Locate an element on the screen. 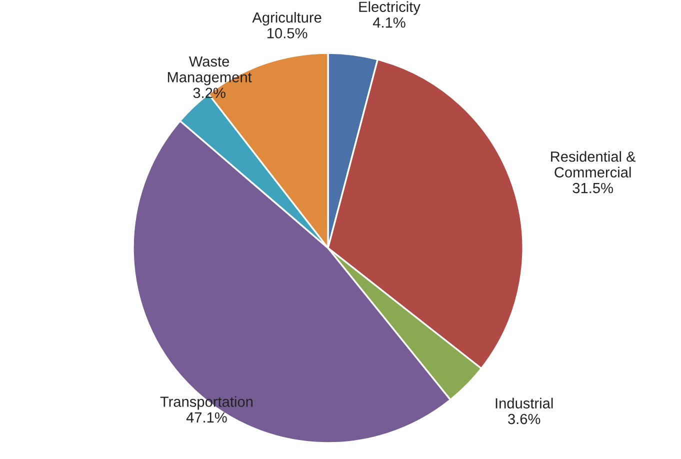  slice-label: Industrial is located at coordinates (524, 403).